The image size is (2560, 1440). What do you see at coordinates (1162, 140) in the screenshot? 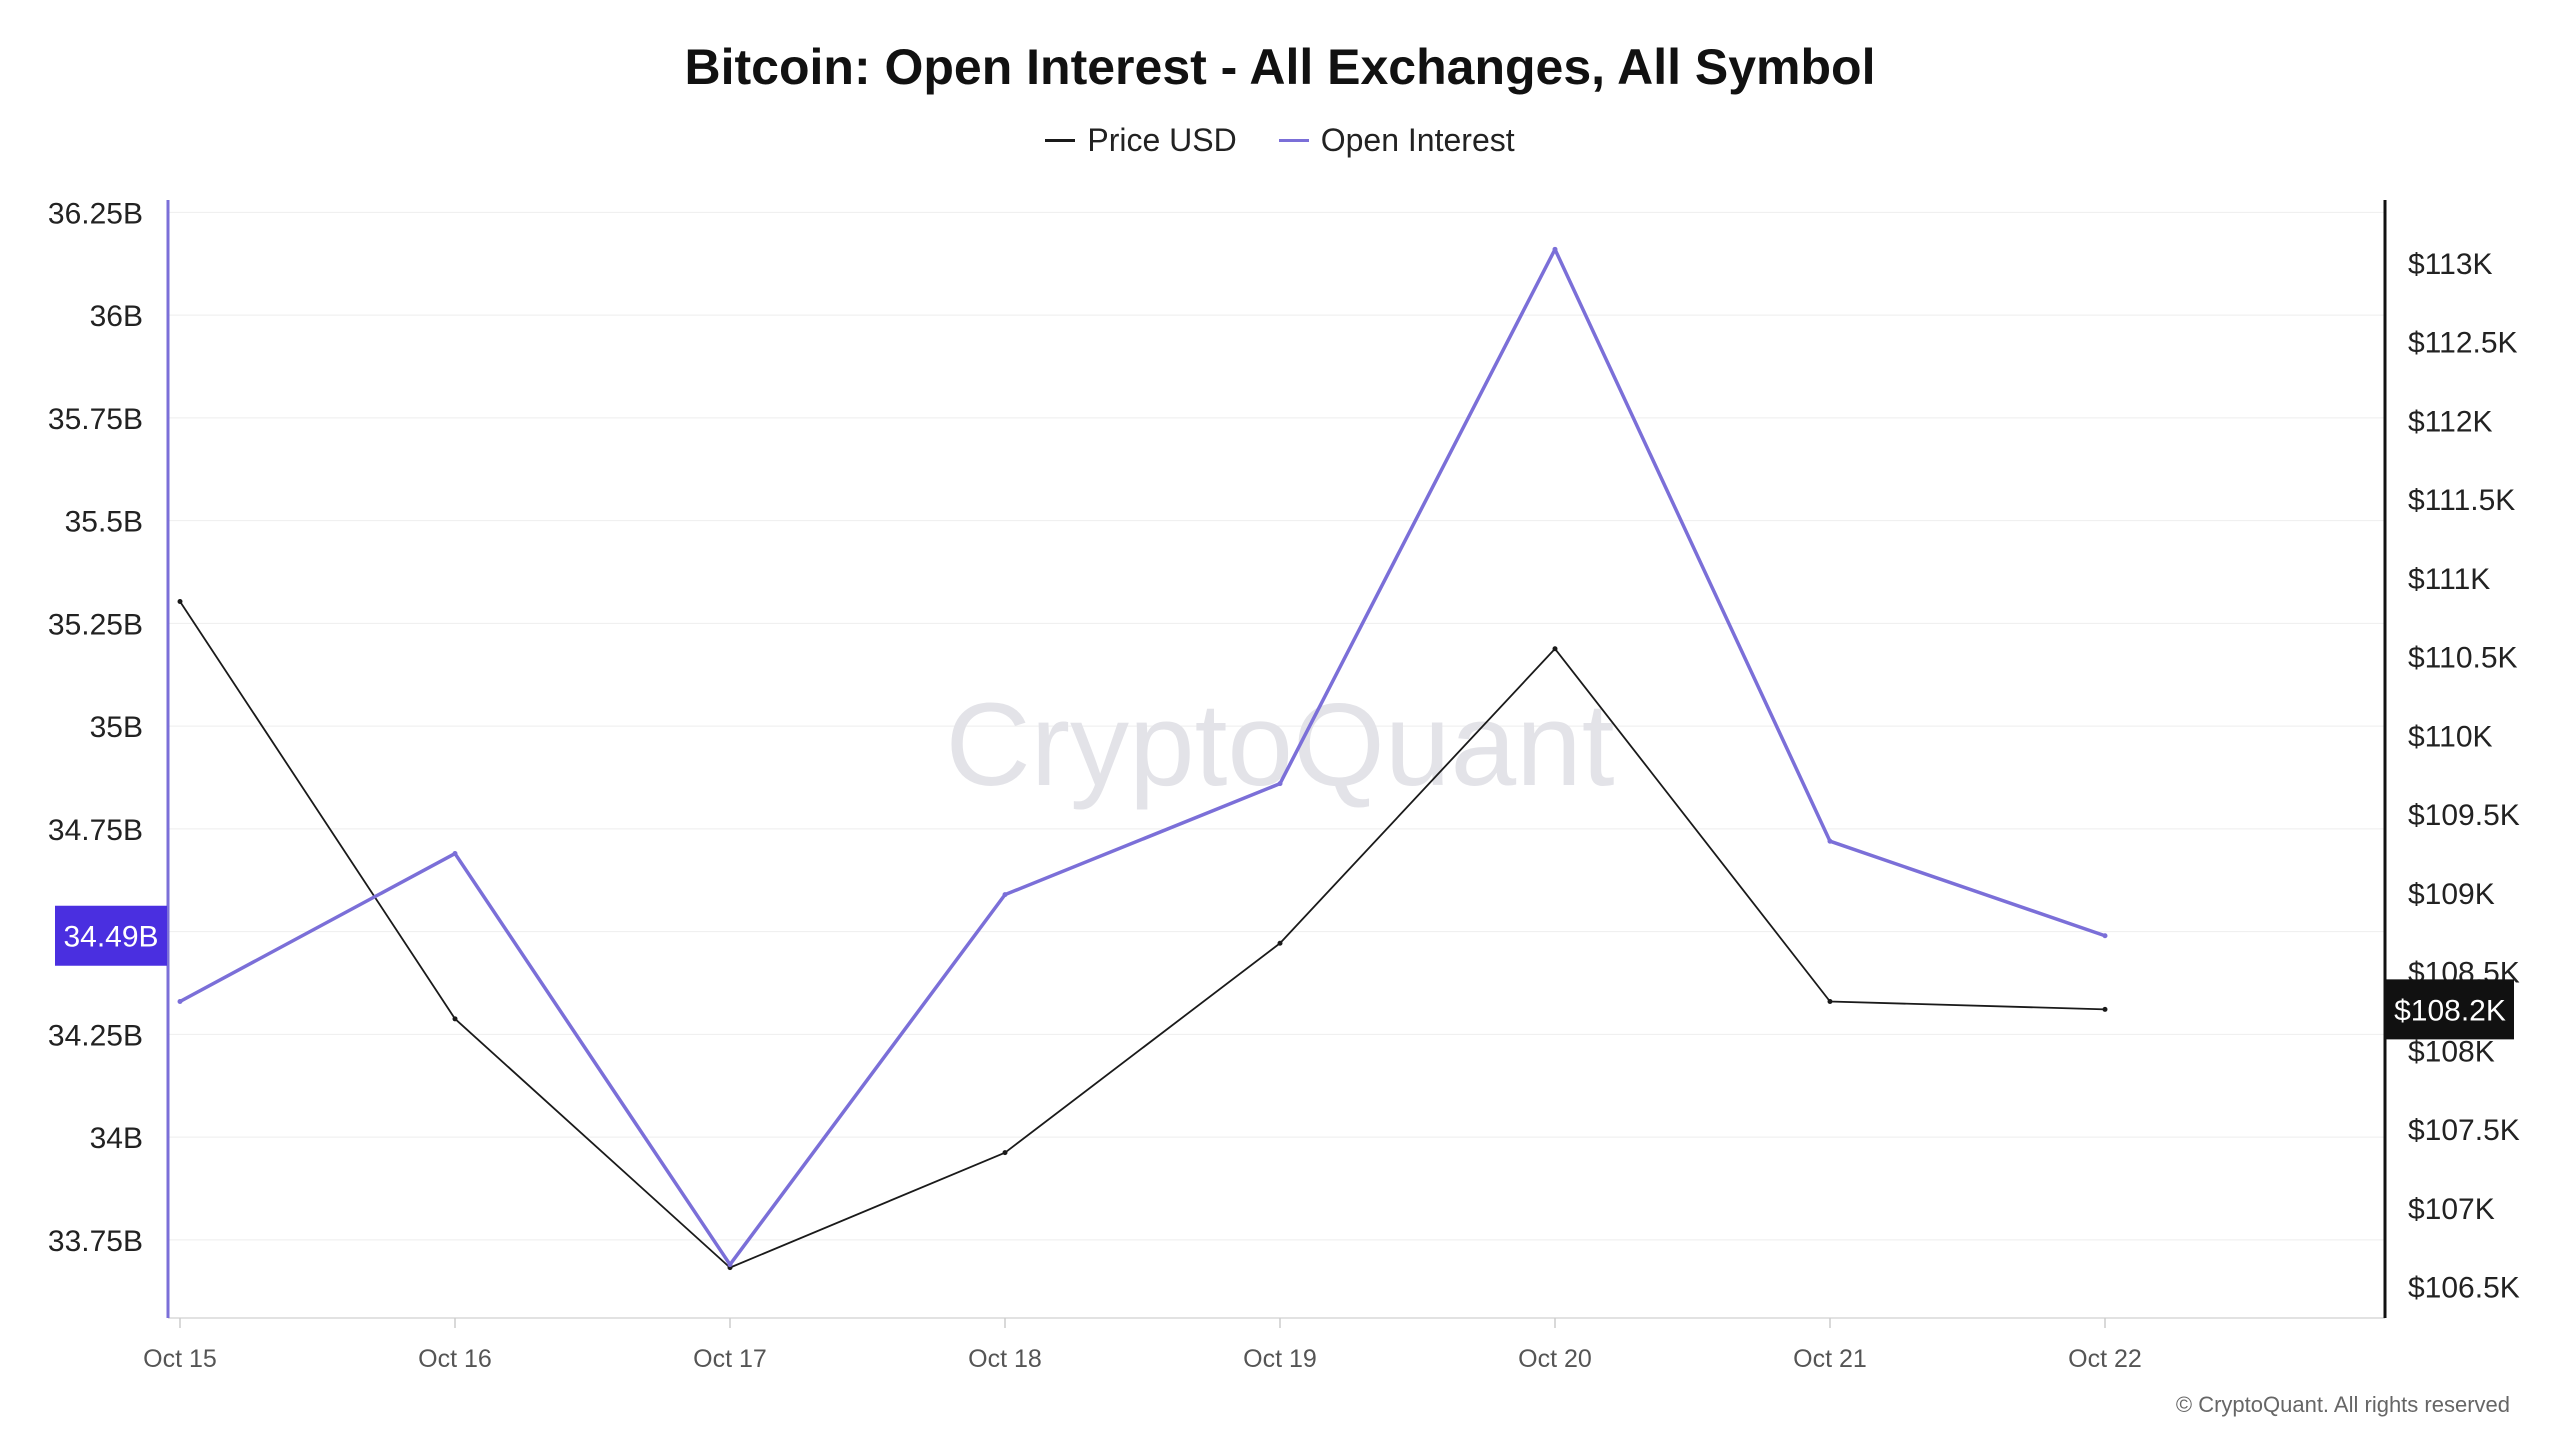
I see `legend-label-price: Price USD` at bounding box center [1162, 140].